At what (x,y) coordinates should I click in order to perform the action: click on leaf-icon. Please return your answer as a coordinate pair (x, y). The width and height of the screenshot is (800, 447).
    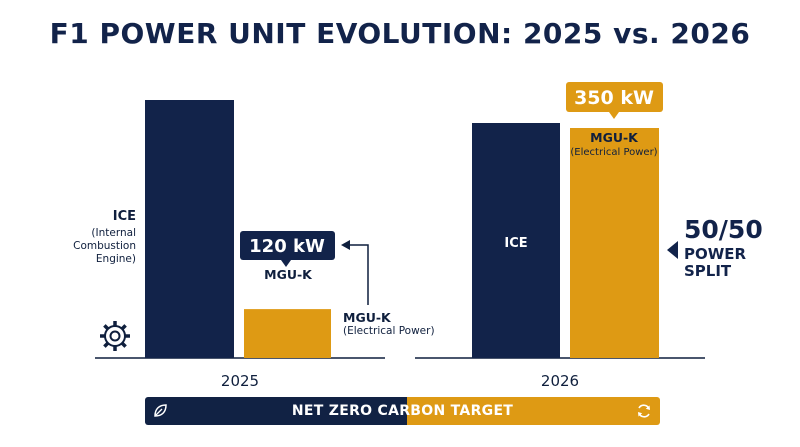
    Looking at the image, I should click on (160, 410).